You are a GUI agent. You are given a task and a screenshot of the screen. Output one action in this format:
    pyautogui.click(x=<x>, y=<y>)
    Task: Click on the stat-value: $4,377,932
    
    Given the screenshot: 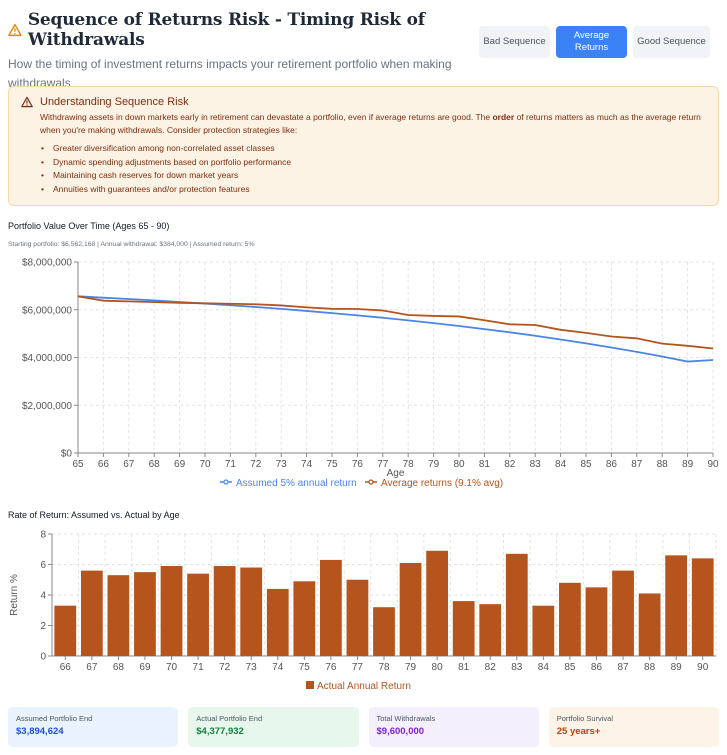 What is the action you would take?
    pyautogui.click(x=220, y=731)
    